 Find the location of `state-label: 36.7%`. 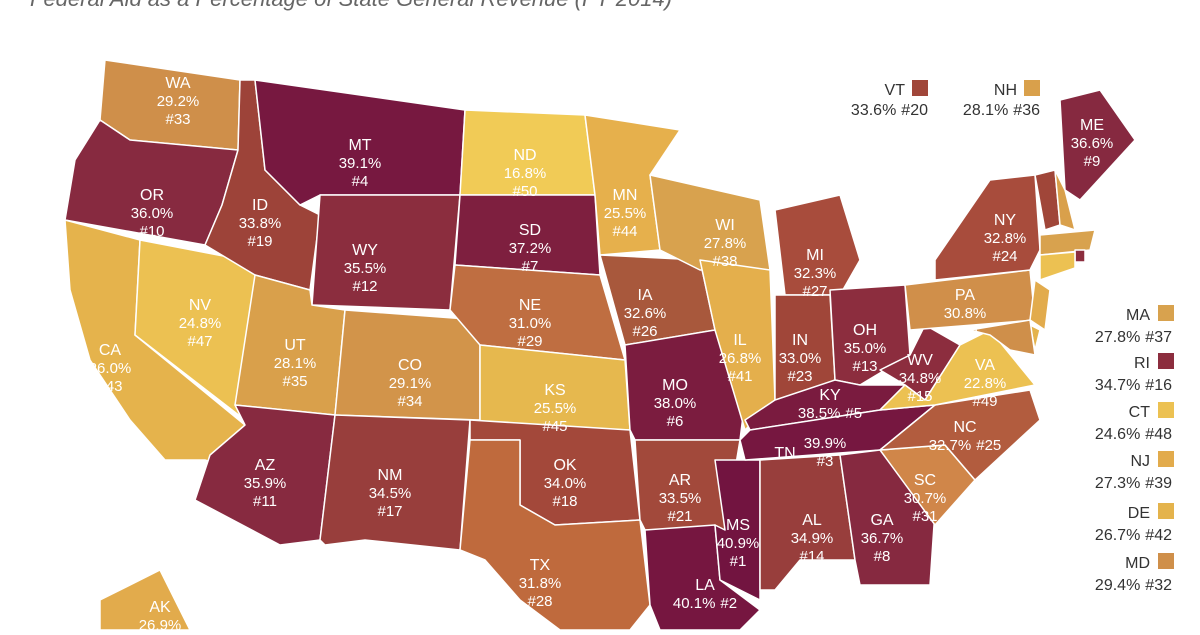

state-label: 36.7% is located at coordinates (882, 538).